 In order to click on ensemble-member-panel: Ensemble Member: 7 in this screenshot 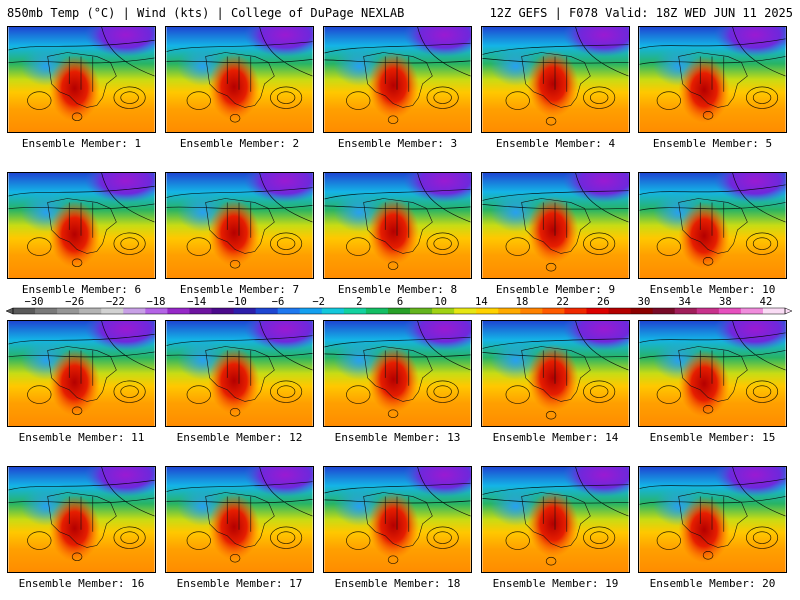, I will do `click(239, 234)`.